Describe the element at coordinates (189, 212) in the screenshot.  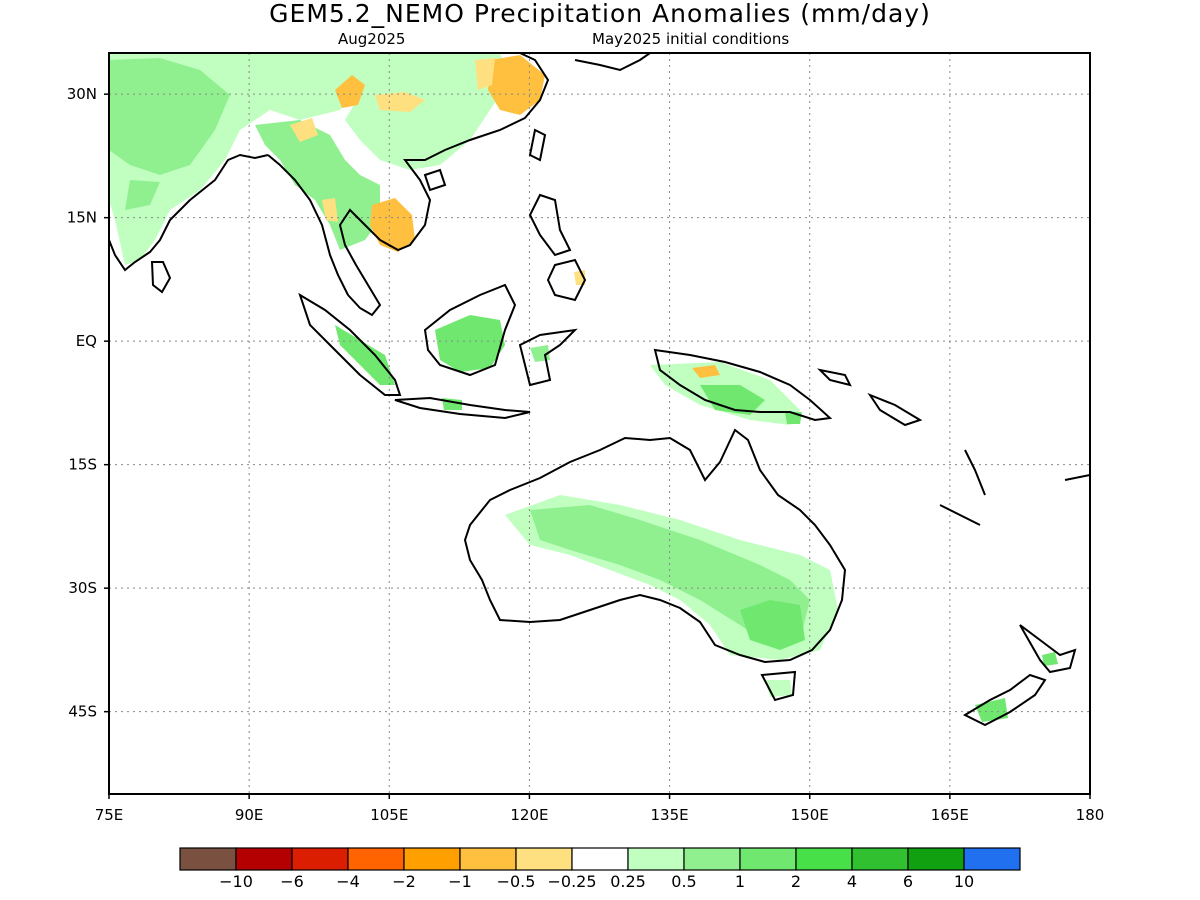
I see `coast-india` at that location.